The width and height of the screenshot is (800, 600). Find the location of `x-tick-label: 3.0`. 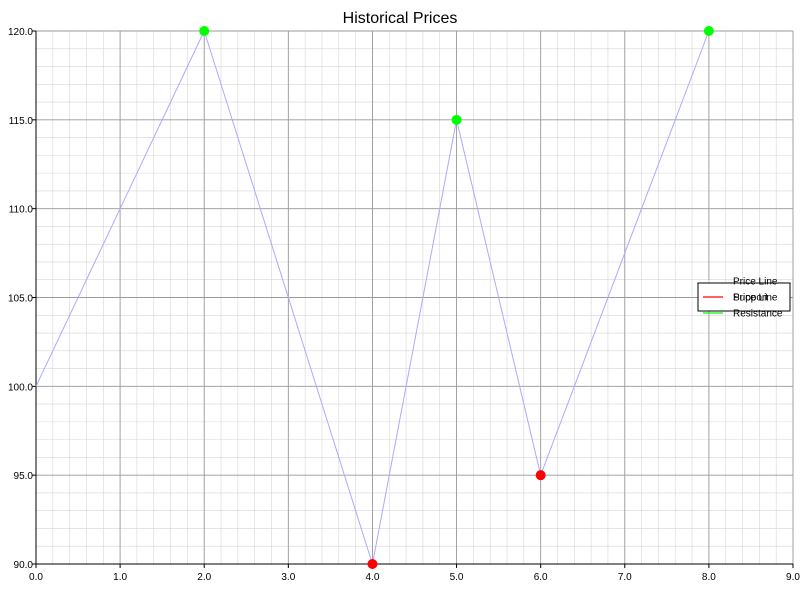

x-tick-label: 3.0 is located at coordinates (288, 577).